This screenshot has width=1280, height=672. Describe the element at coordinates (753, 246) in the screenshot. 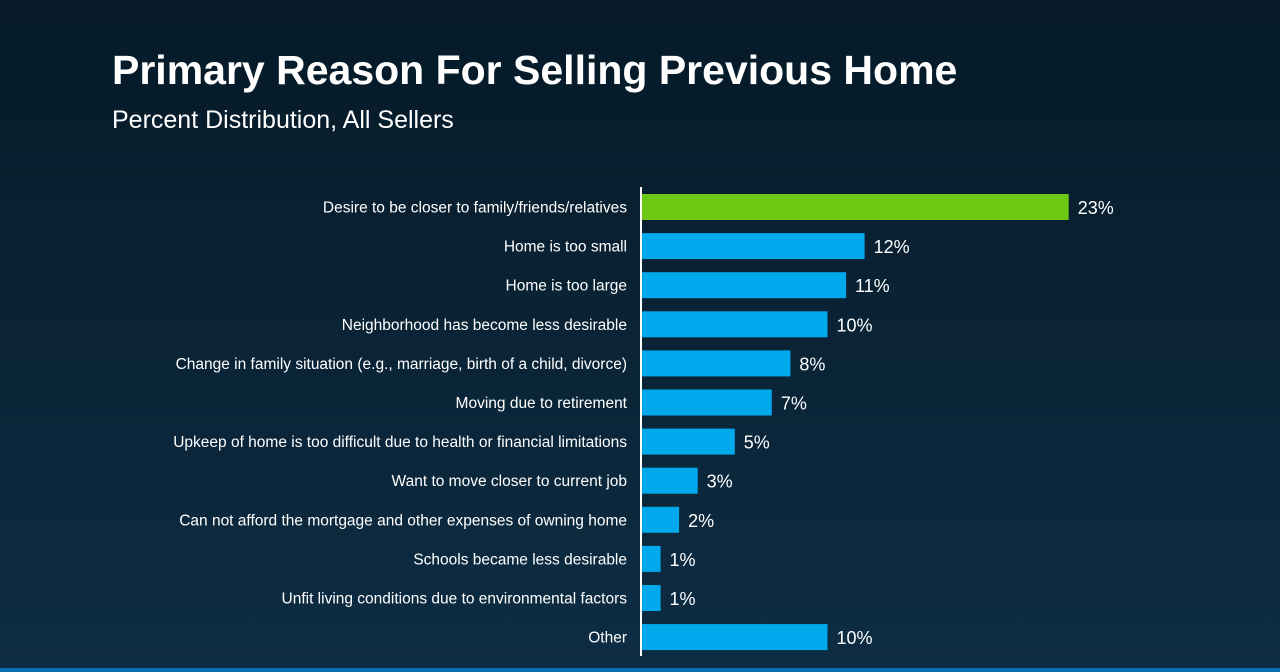

I see `bar-home-is-too-small` at that location.